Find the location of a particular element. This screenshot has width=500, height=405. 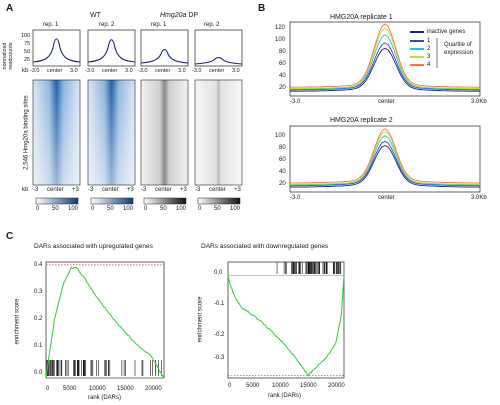

profile-xtick-wt2-right: 3.0 is located at coordinates (129, 71).